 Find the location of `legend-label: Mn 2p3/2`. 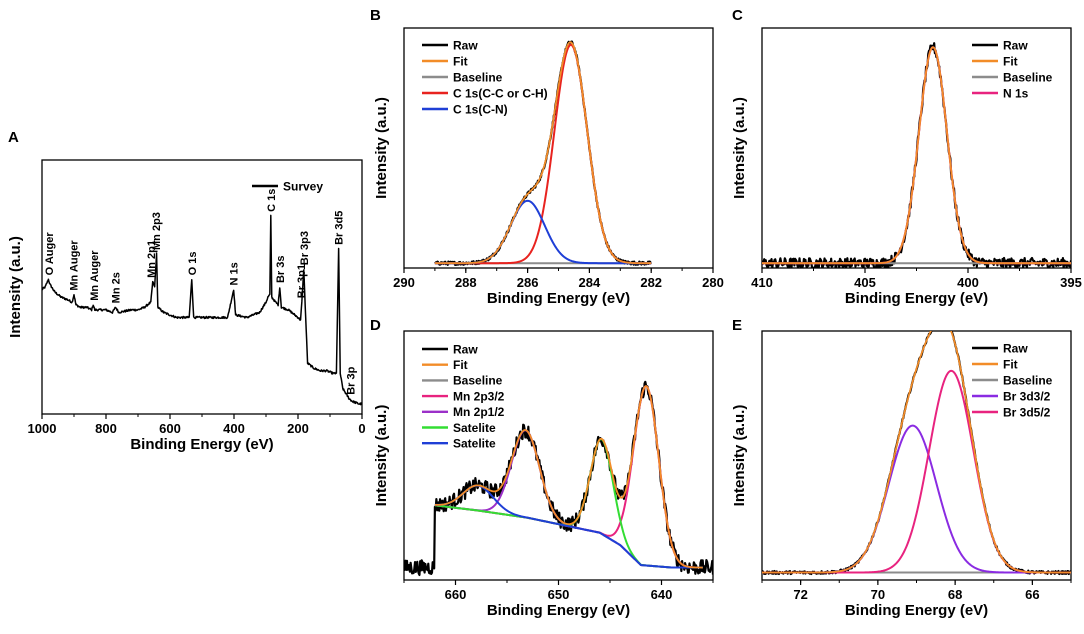

legend-label: Mn 2p3/2 is located at coordinates (479, 396).